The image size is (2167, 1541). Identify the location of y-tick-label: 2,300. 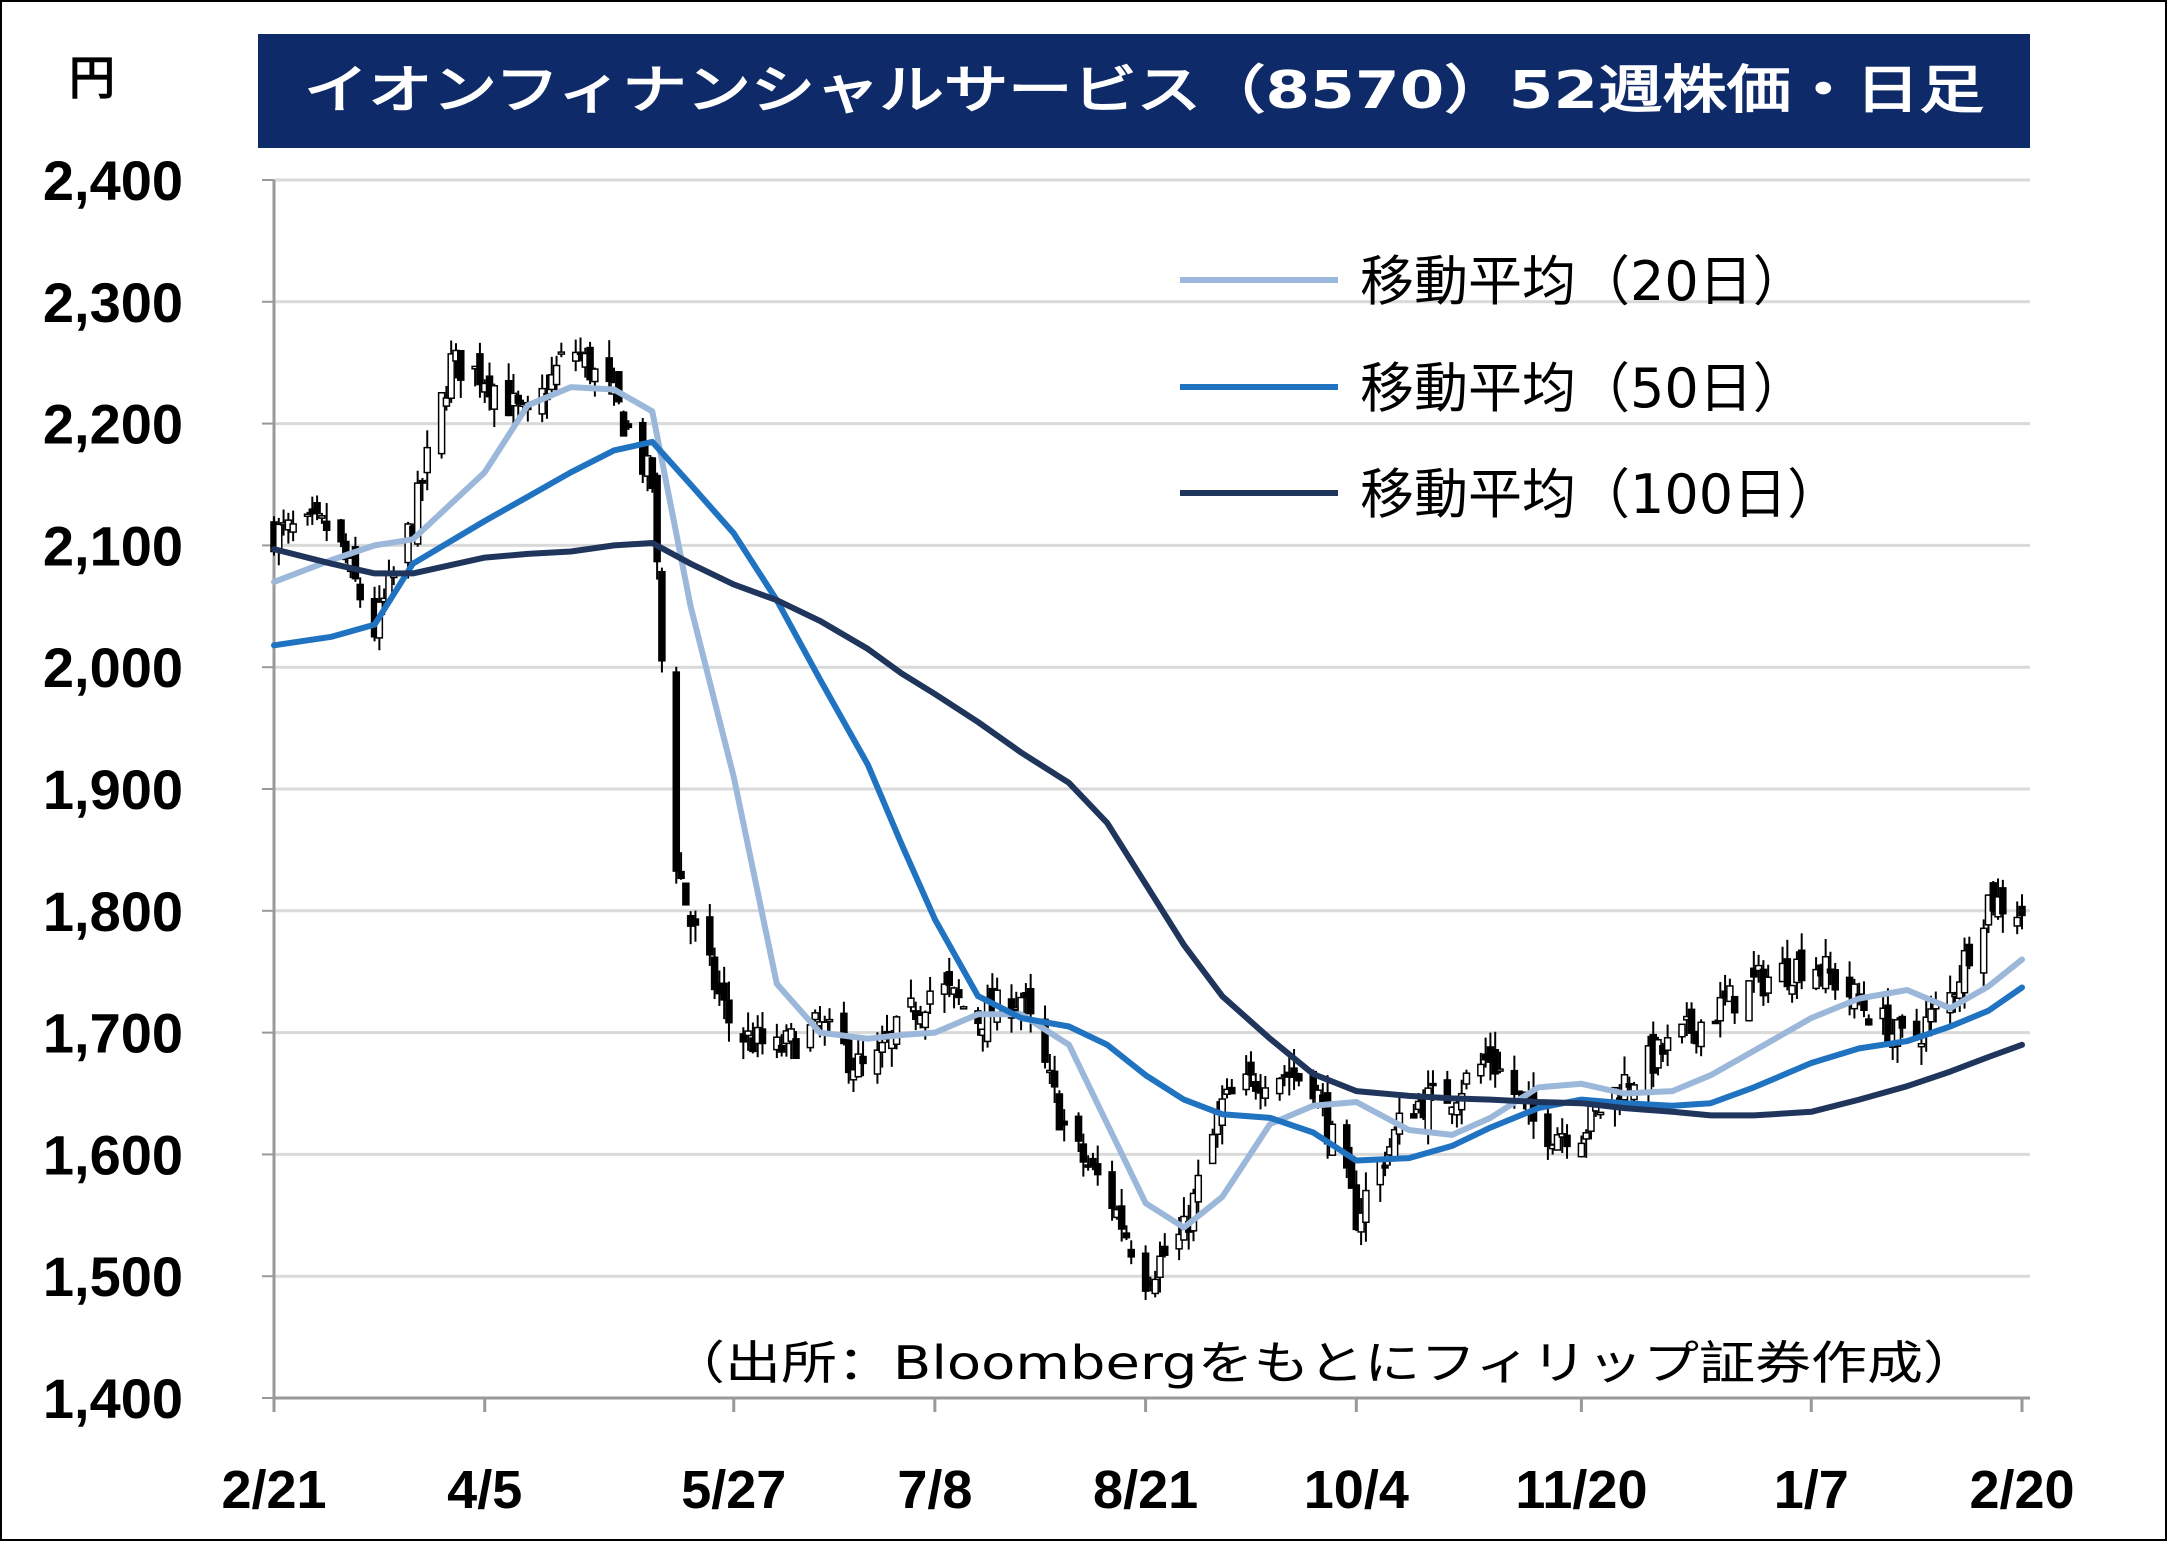
(113, 302).